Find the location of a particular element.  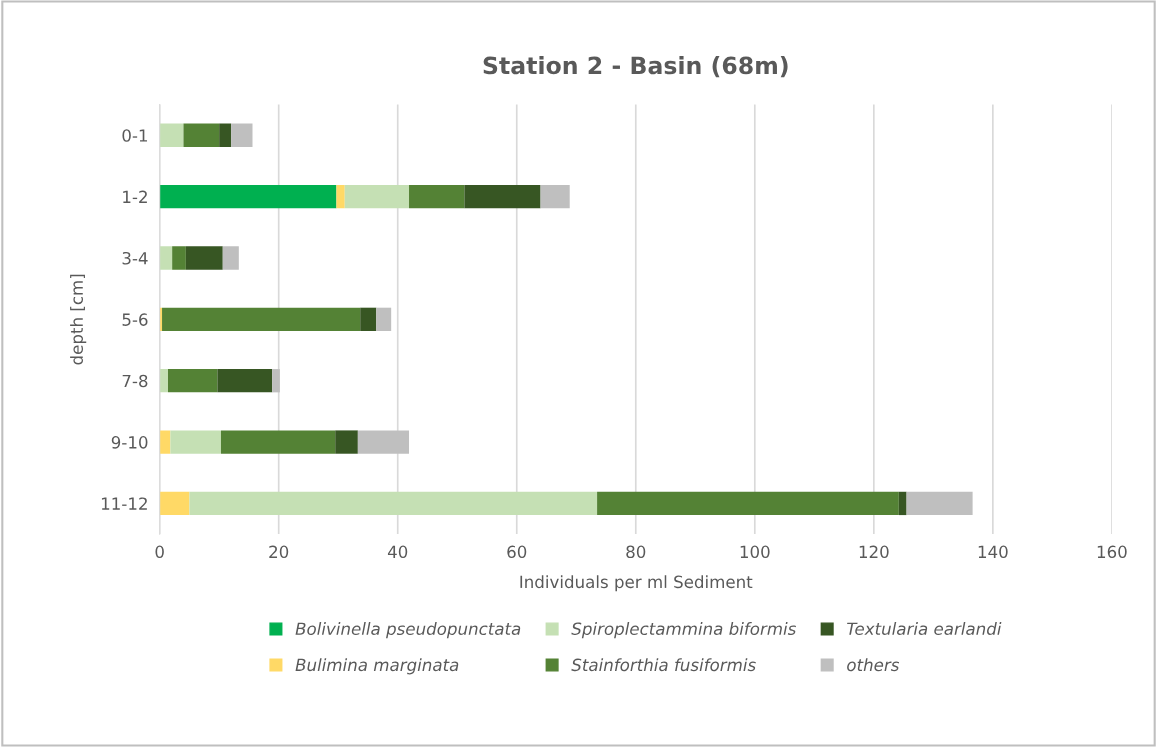

x-axis-title: Individuals per ml Sediment is located at coordinates (636, 583).